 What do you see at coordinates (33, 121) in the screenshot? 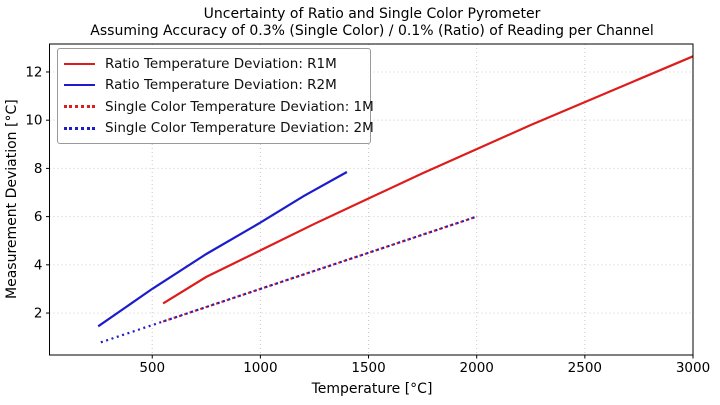
I see `y-tick-label: 10` at bounding box center [33, 121].